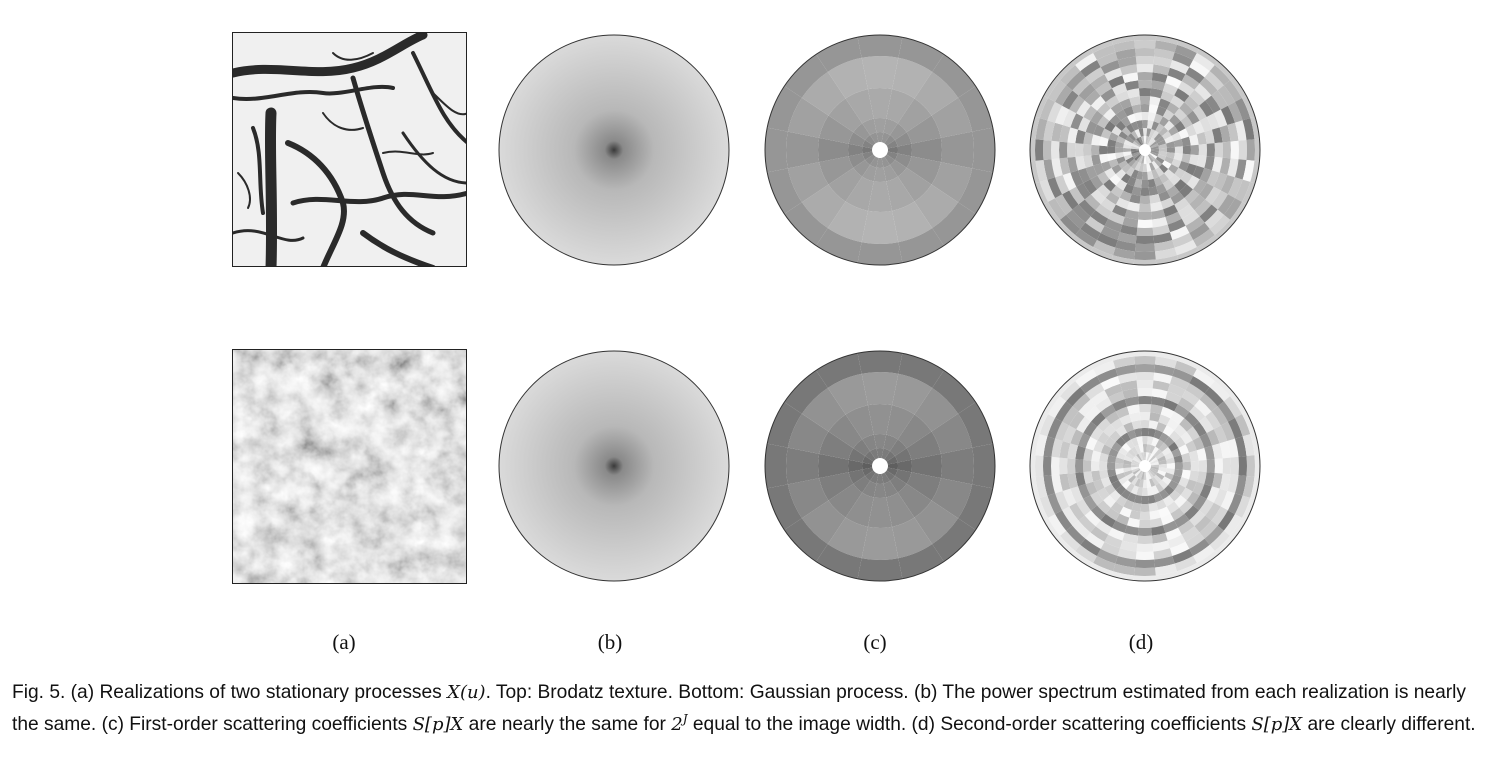  What do you see at coordinates (679, 723) in the screenshot?
I see `caption-math-2j: 2J` at bounding box center [679, 723].